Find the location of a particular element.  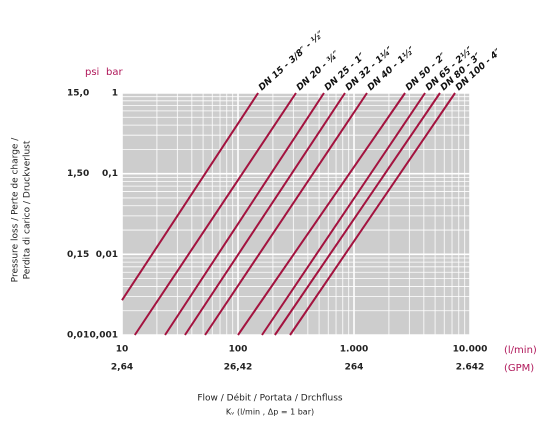

x-tick-label: 10.000 is located at coordinates (470, 350).